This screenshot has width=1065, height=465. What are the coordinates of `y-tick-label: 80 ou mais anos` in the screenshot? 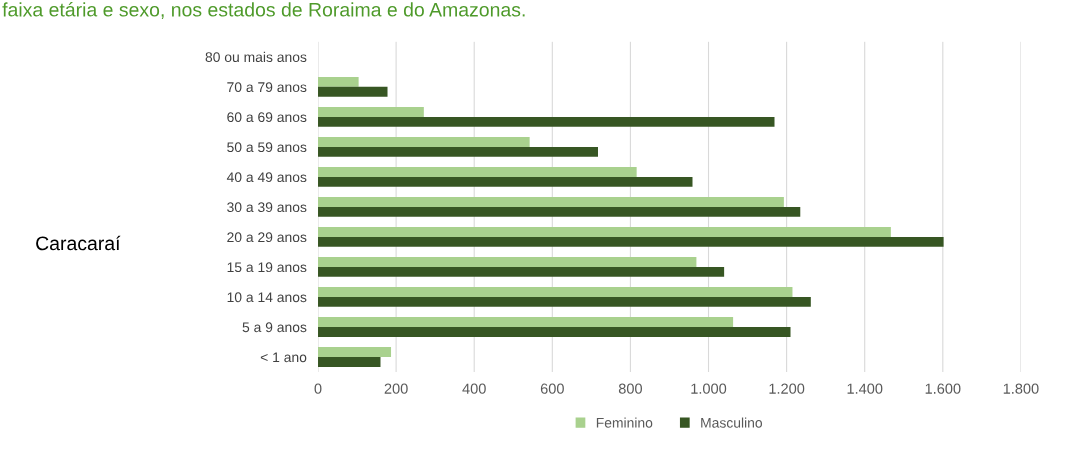 It's located at (256, 57).